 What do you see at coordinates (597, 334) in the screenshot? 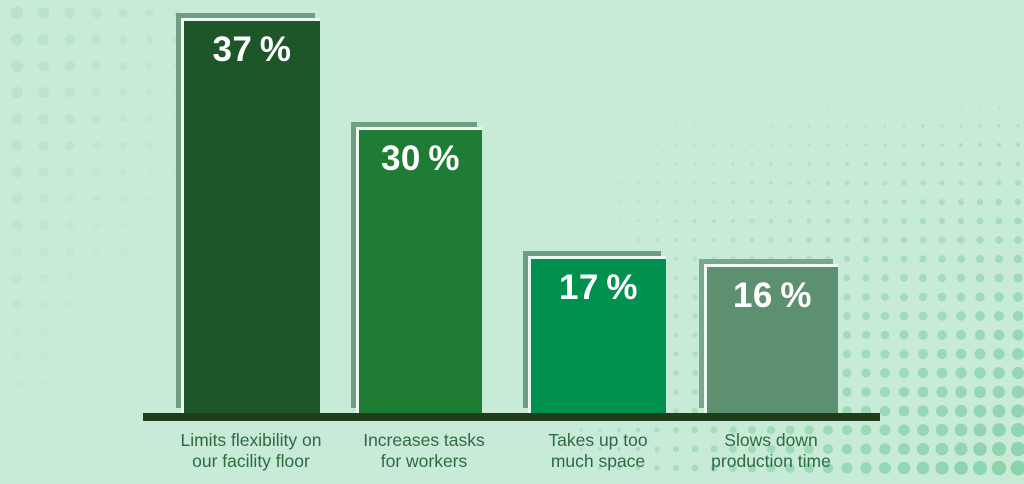
I see `bar-fill: 17 %` at bounding box center [597, 334].